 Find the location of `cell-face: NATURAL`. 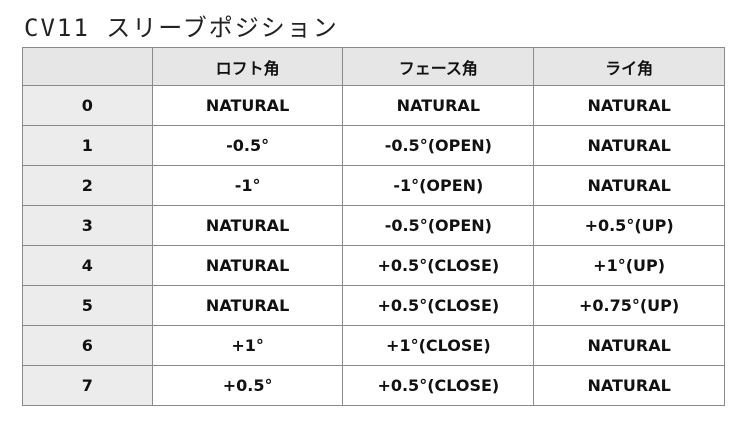

cell-face: NATURAL is located at coordinates (438, 105).